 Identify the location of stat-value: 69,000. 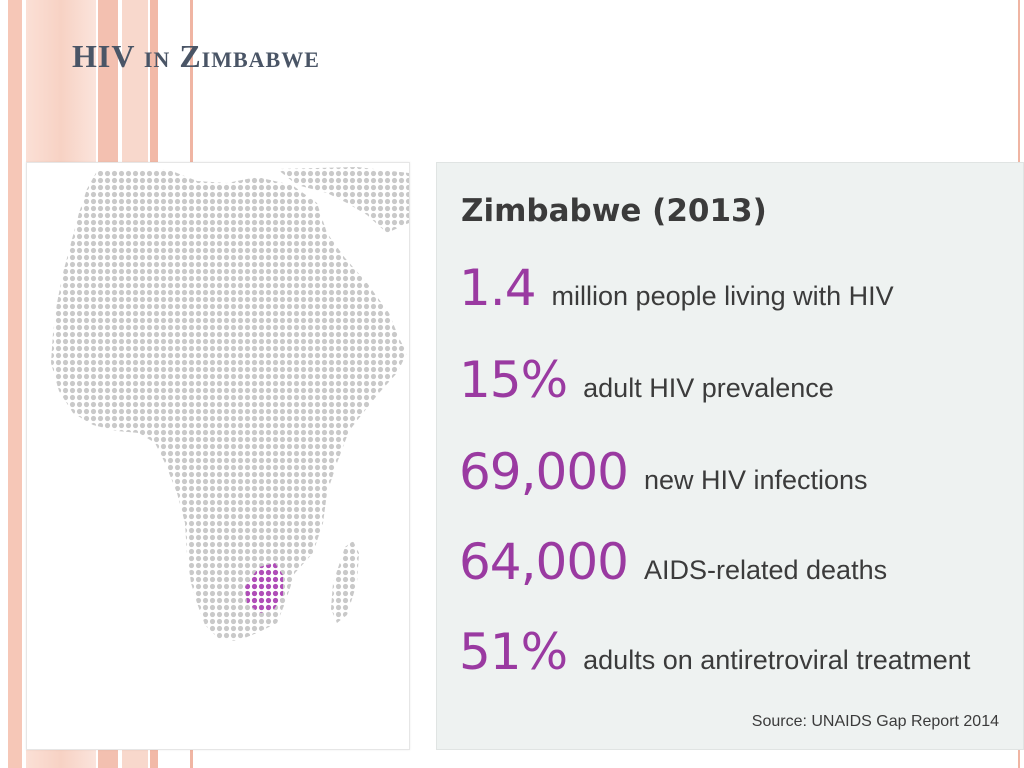
(544, 472).